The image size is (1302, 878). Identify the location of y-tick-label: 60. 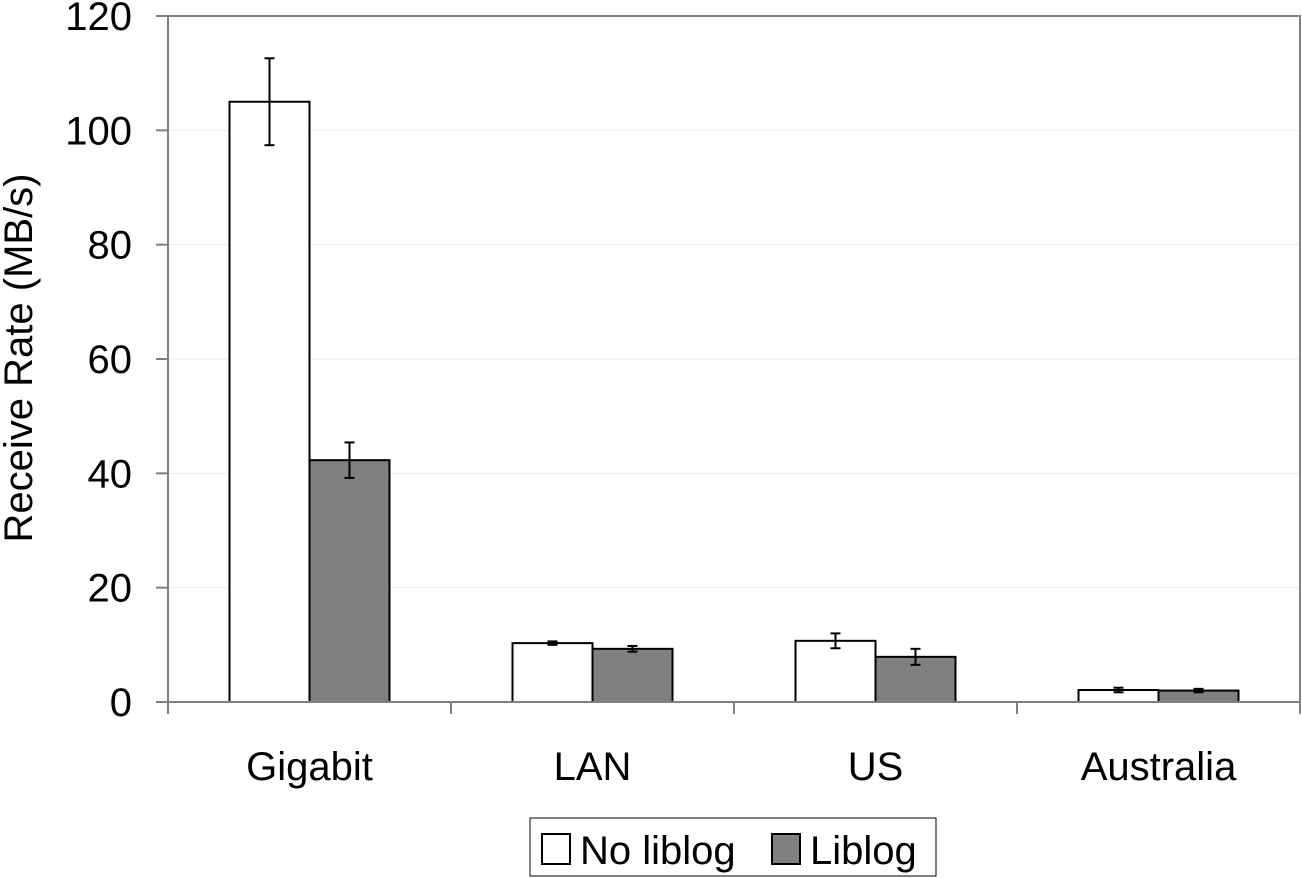
(110, 360).